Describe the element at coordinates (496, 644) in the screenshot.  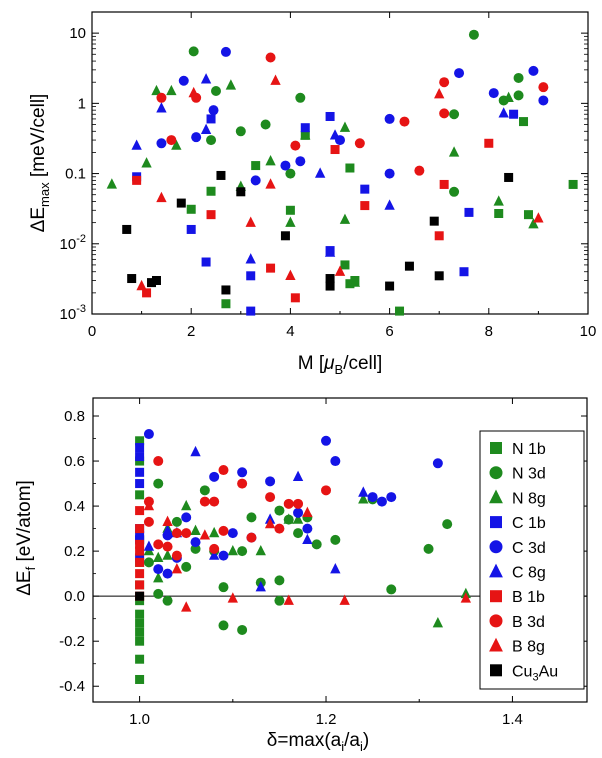
I see `legend-marker-B-triangle` at that location.